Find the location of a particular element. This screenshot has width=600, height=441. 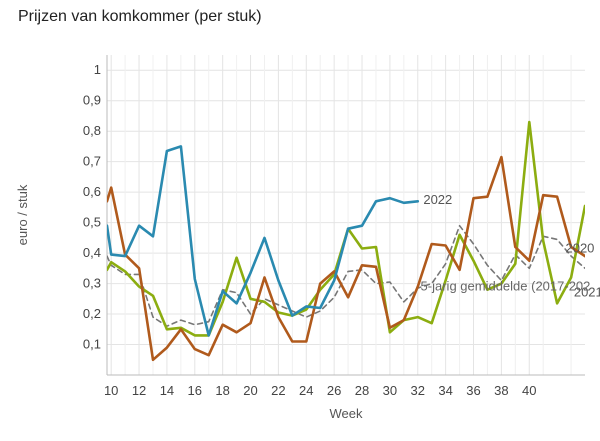

series-label: 2022 is located at coordinates (437, 199).